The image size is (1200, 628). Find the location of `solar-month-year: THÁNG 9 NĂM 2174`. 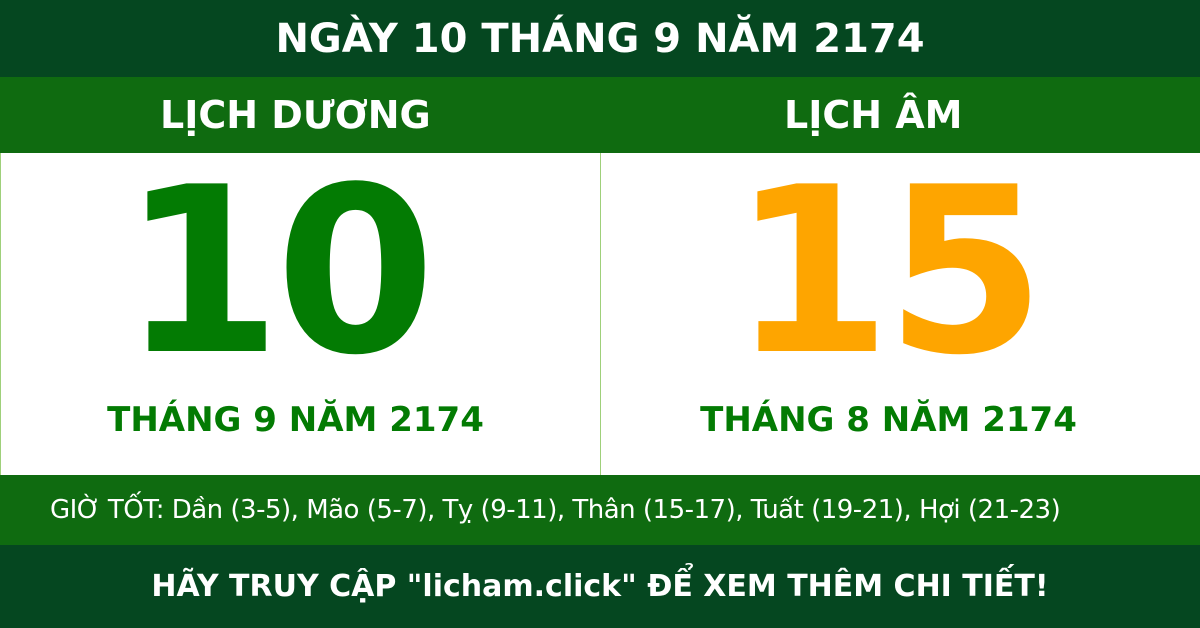

solar-month-year: THÁNG 9 NĂM 2174 is located at coordinates (295, 420).